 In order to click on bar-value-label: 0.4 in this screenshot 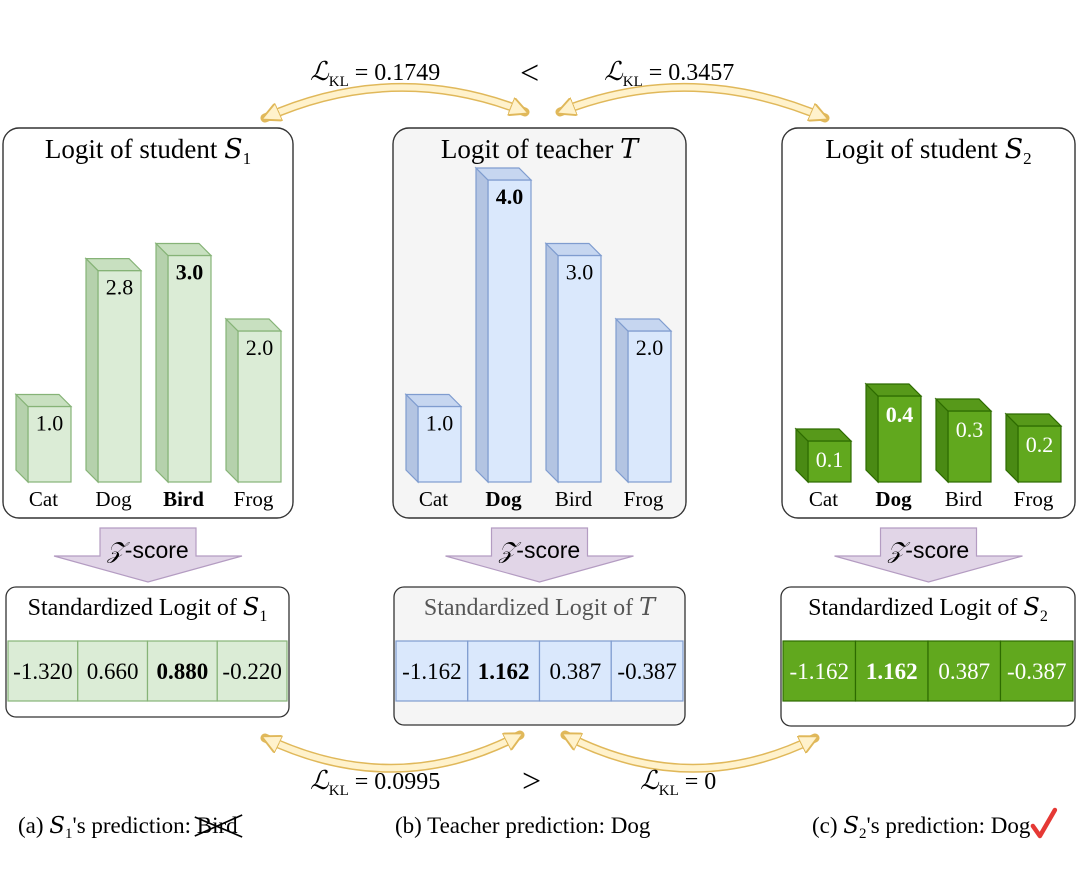, I will do `click(900, 414)`.